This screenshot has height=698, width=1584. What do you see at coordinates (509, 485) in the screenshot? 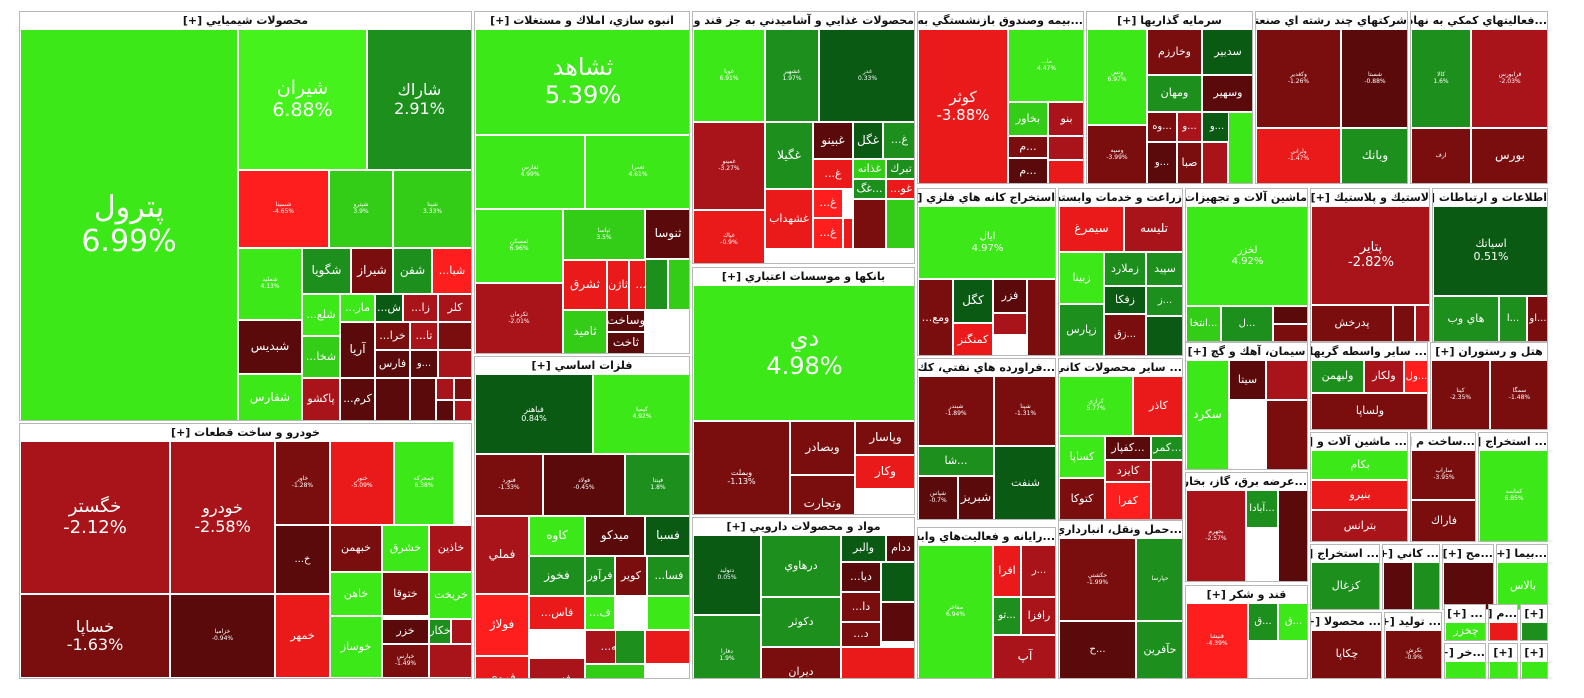
I see `stock-tile: فنورد -1.33%` at bounding box center [509, 485].